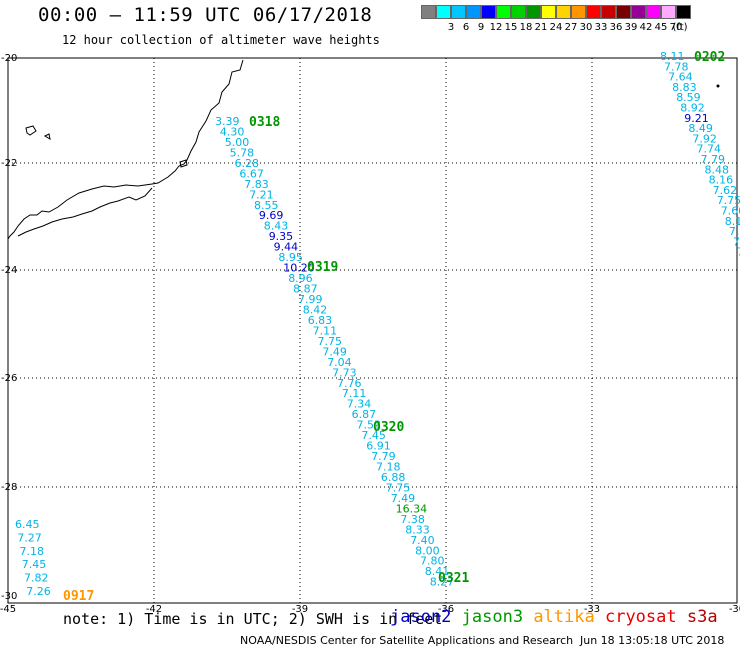  What do you see at coordinates (227, 121) in the screenshot?
I see `swh-label-main: 3.39` at bounding box center [227, 121].